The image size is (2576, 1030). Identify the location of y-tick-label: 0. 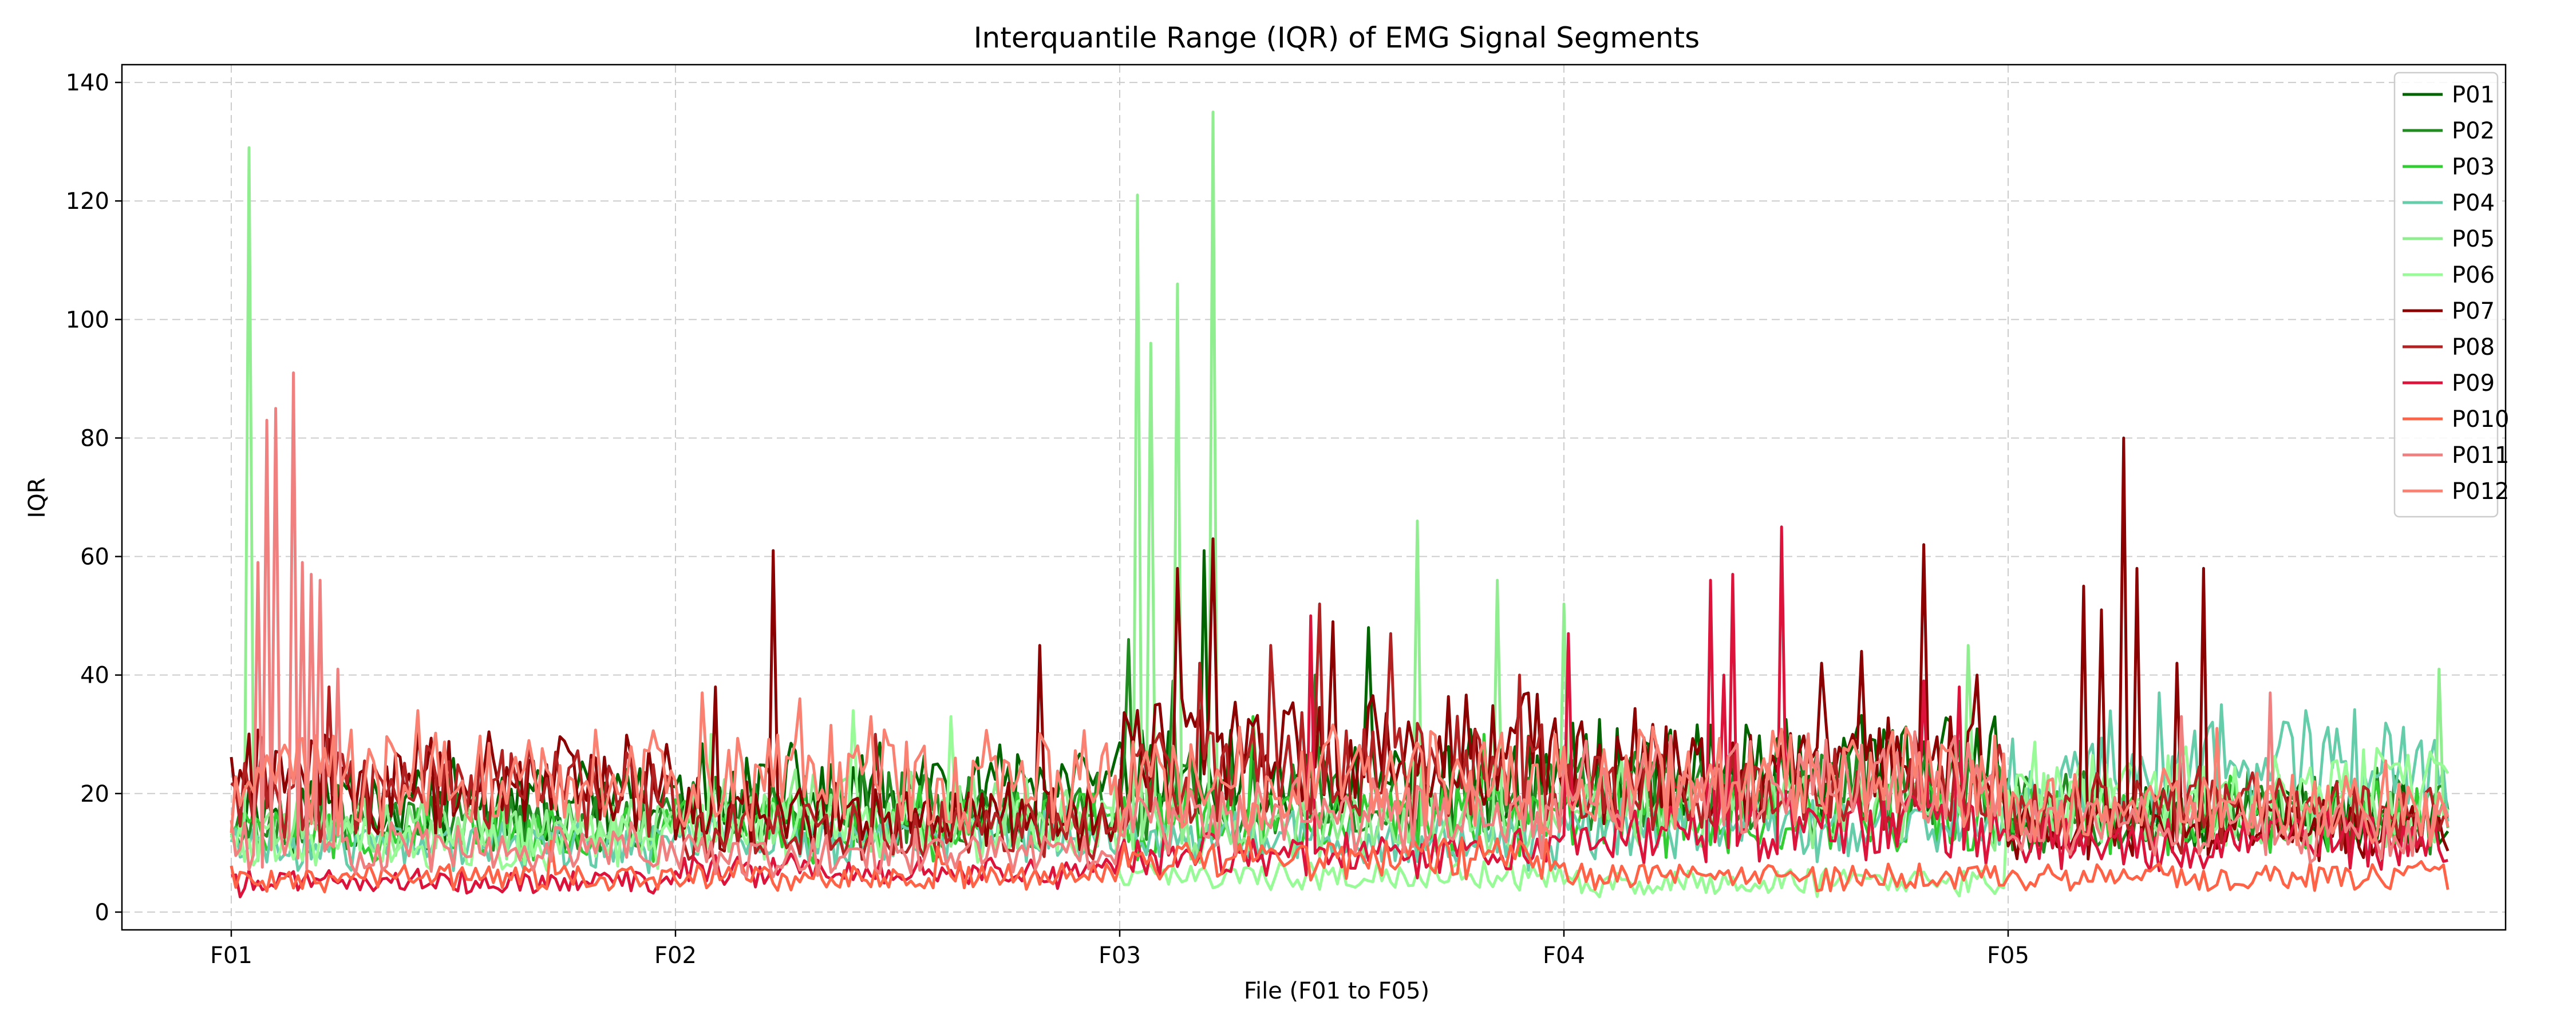
(102, 913).